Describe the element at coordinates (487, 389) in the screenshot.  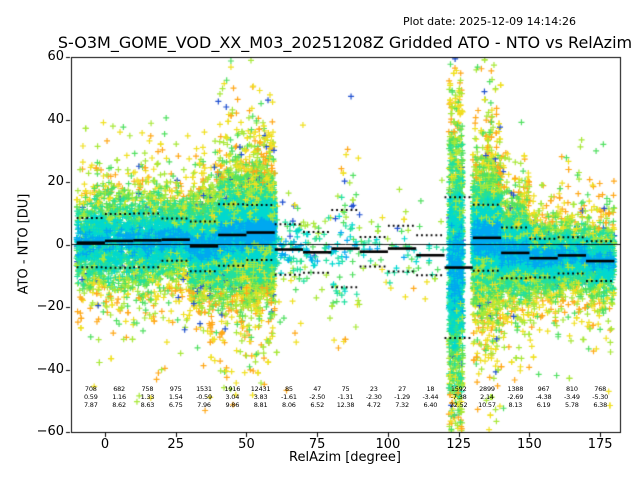
I see `bin-stat-value: 2899` at that location.